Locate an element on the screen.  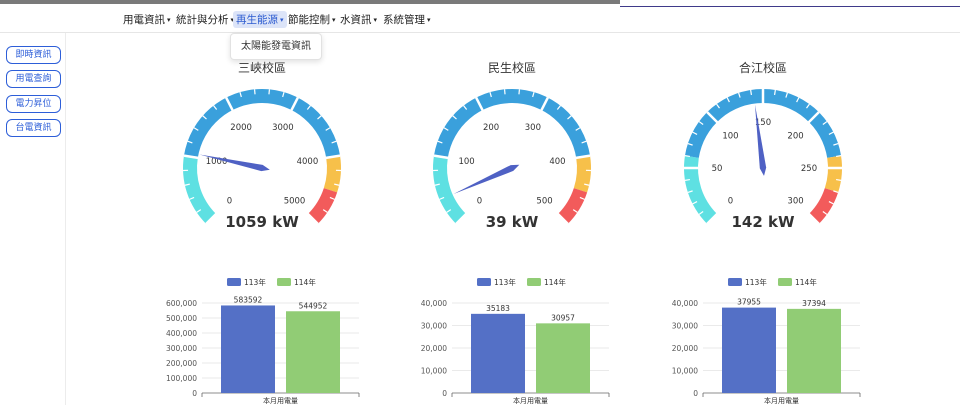
dropdown-item-solar-info: 太陽能發電資訊 is located at coordinates (276, 46).